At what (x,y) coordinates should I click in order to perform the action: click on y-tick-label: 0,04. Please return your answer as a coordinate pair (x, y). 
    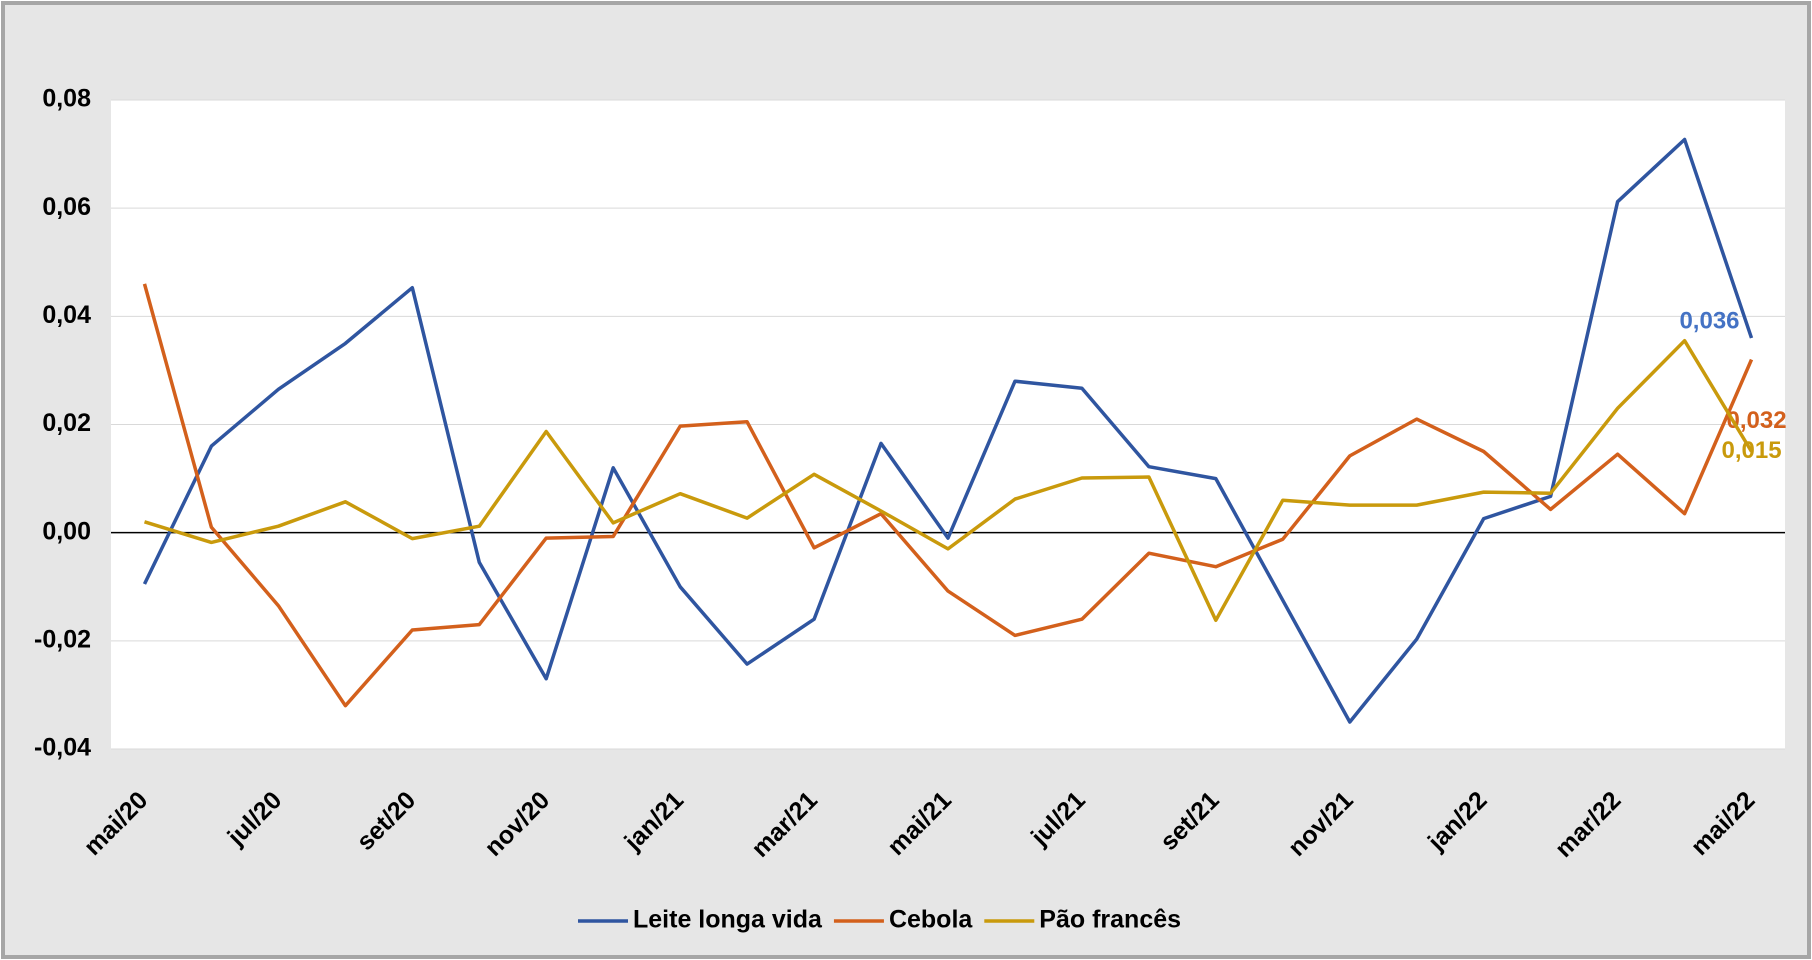
    Looking at the image, I should click on (66, 315).